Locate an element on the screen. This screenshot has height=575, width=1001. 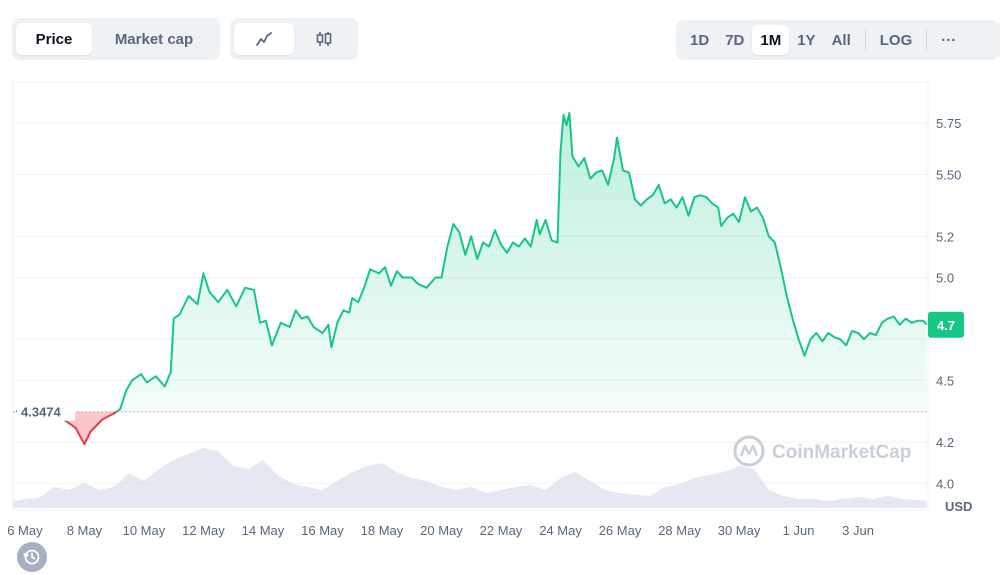
line-chart-icon is located at coordinates (264, 39).